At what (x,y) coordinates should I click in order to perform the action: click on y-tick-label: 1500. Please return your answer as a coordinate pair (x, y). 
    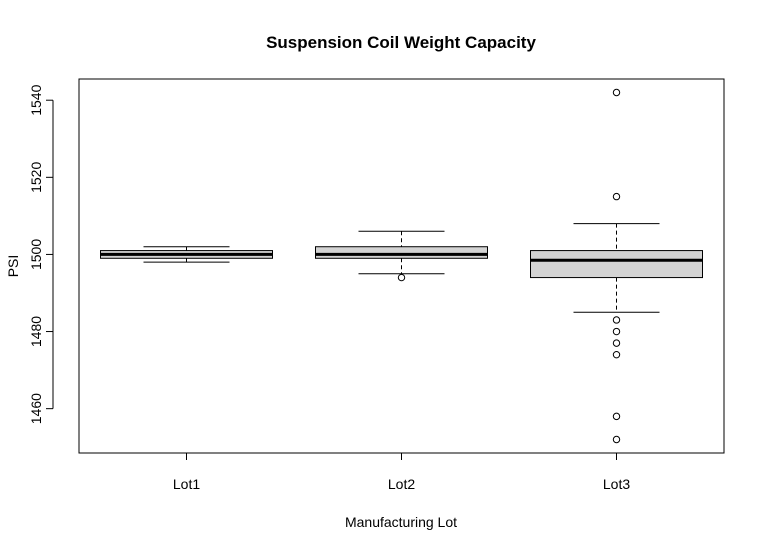
    Looking at the image, I should click on (36, 254).